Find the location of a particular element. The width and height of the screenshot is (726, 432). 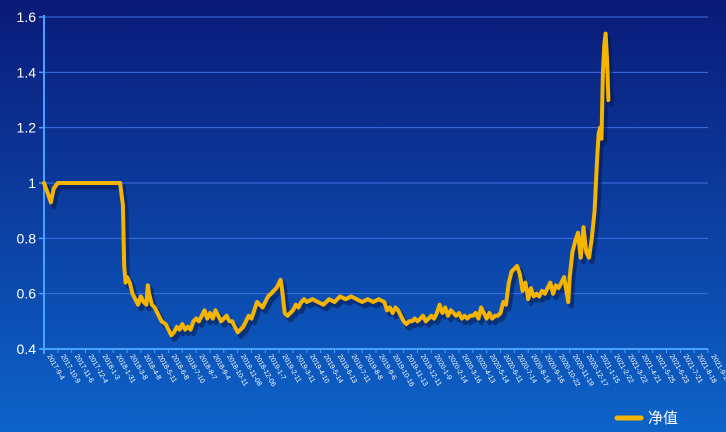

y-tick-label: 1 is located at coordinates (32, 183).